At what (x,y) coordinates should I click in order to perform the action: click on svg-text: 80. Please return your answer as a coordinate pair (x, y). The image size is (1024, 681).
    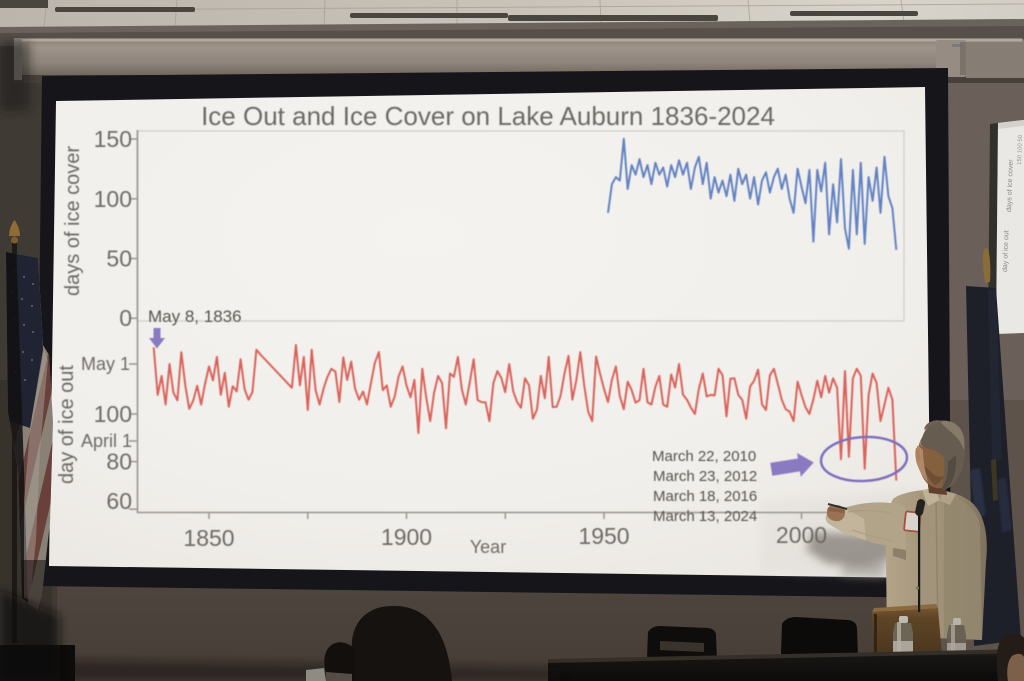
    Looking at the image, I should click on (119, 462).